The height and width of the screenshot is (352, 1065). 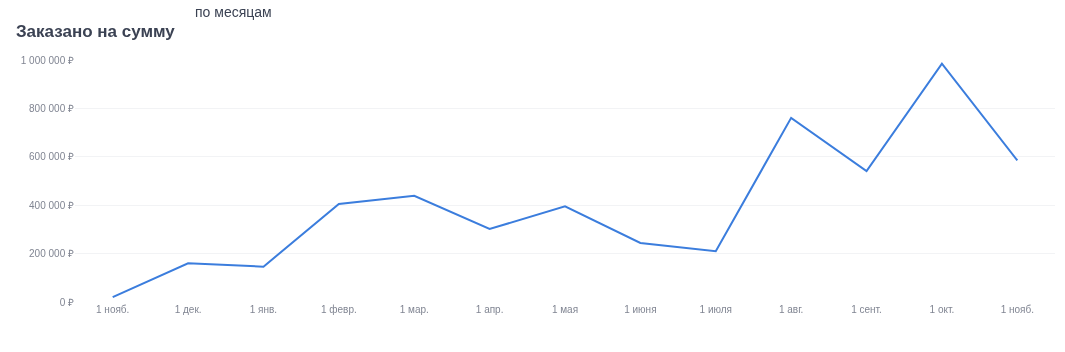 I want to click on y-tick-label: 0 ₽, so click(x=66, y=302).